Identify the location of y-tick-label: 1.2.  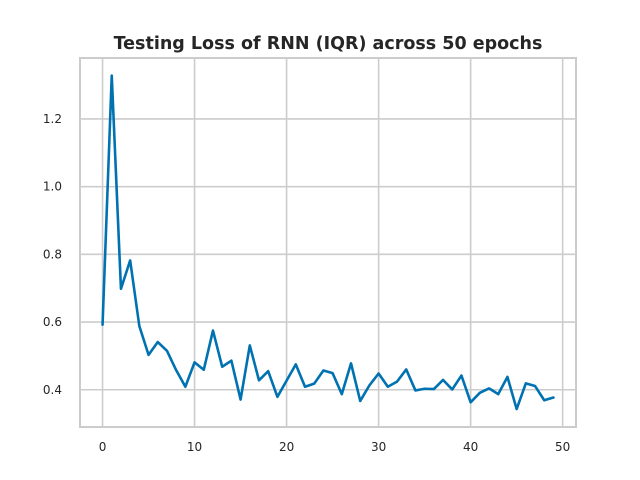
(52, 119).